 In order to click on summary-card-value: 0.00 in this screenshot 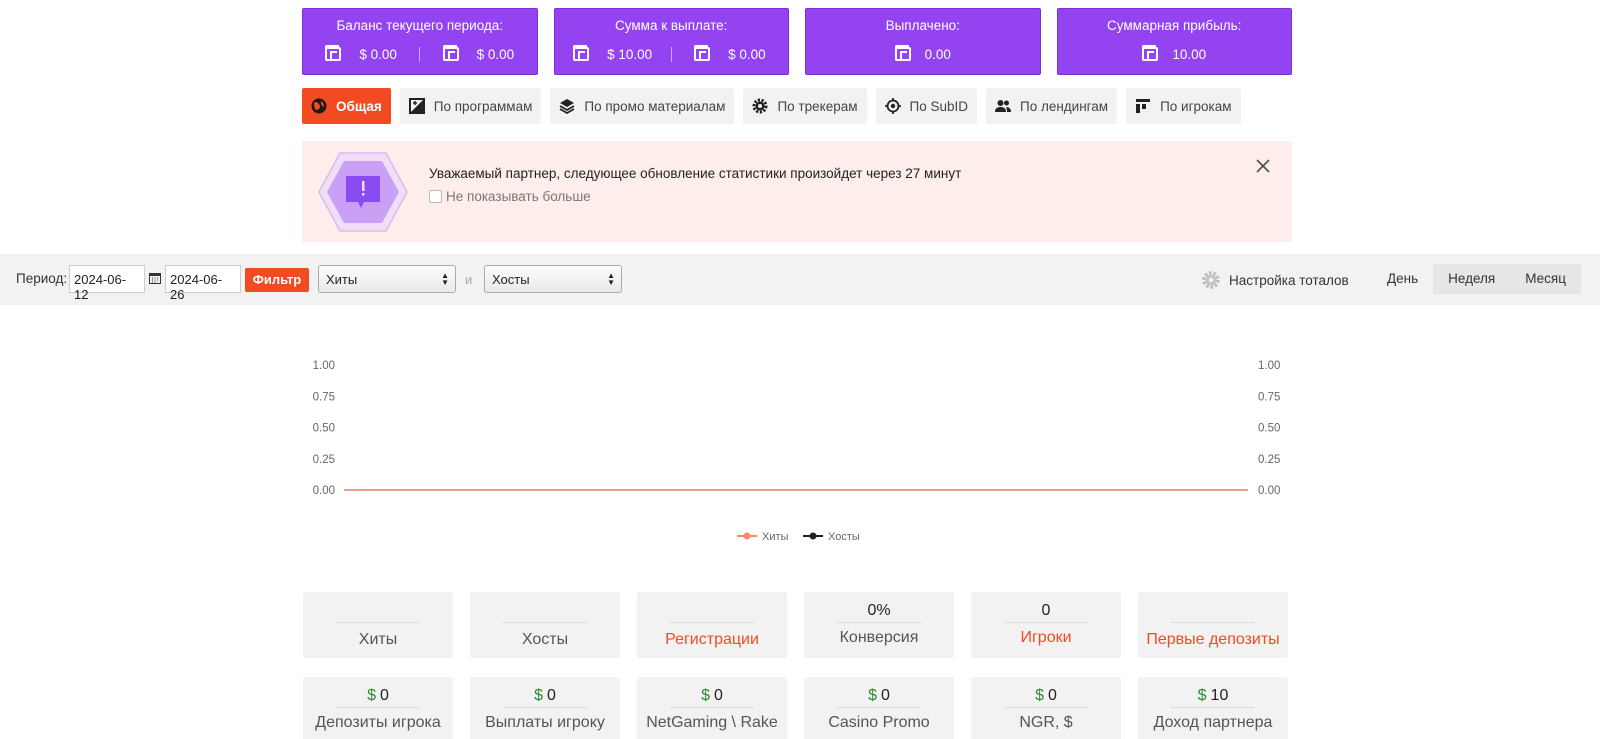, I will do `click(937, 54)`.